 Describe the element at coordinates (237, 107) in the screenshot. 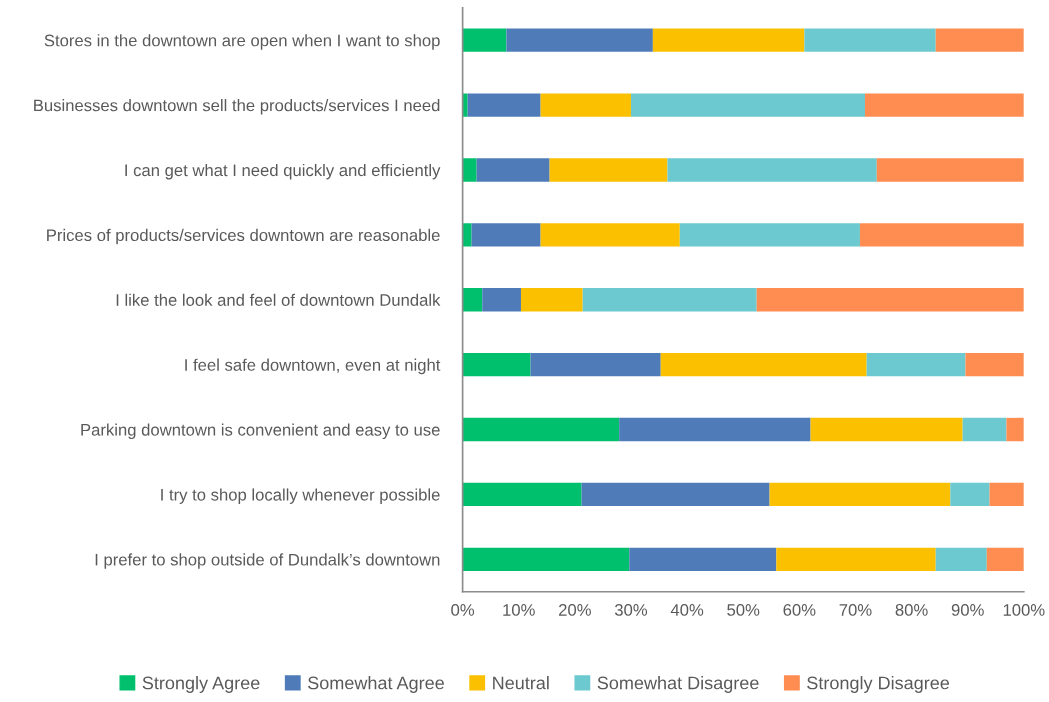

I see `y-tick-label: Businesses downtown sell the products/services I need` at that location.